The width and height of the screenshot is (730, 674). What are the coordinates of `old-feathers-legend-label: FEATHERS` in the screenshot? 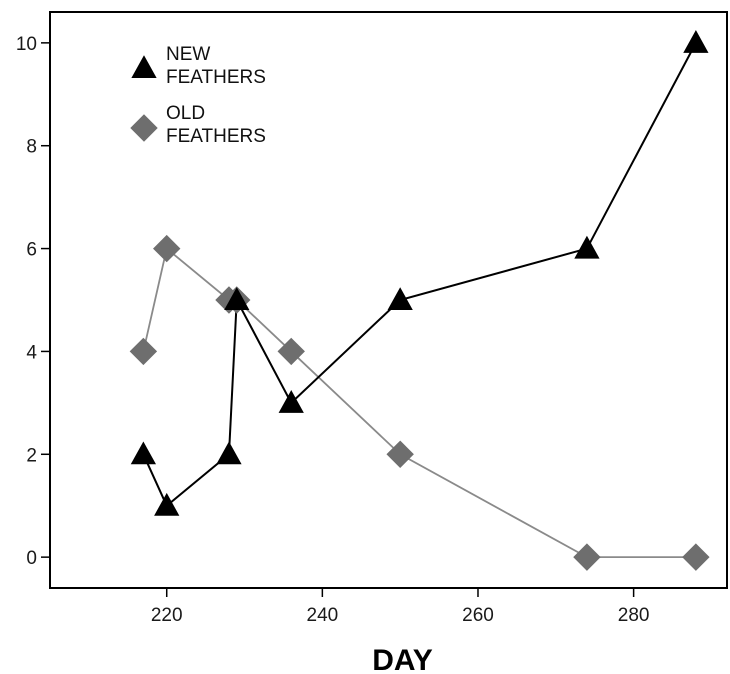 It's located at (216, 136).